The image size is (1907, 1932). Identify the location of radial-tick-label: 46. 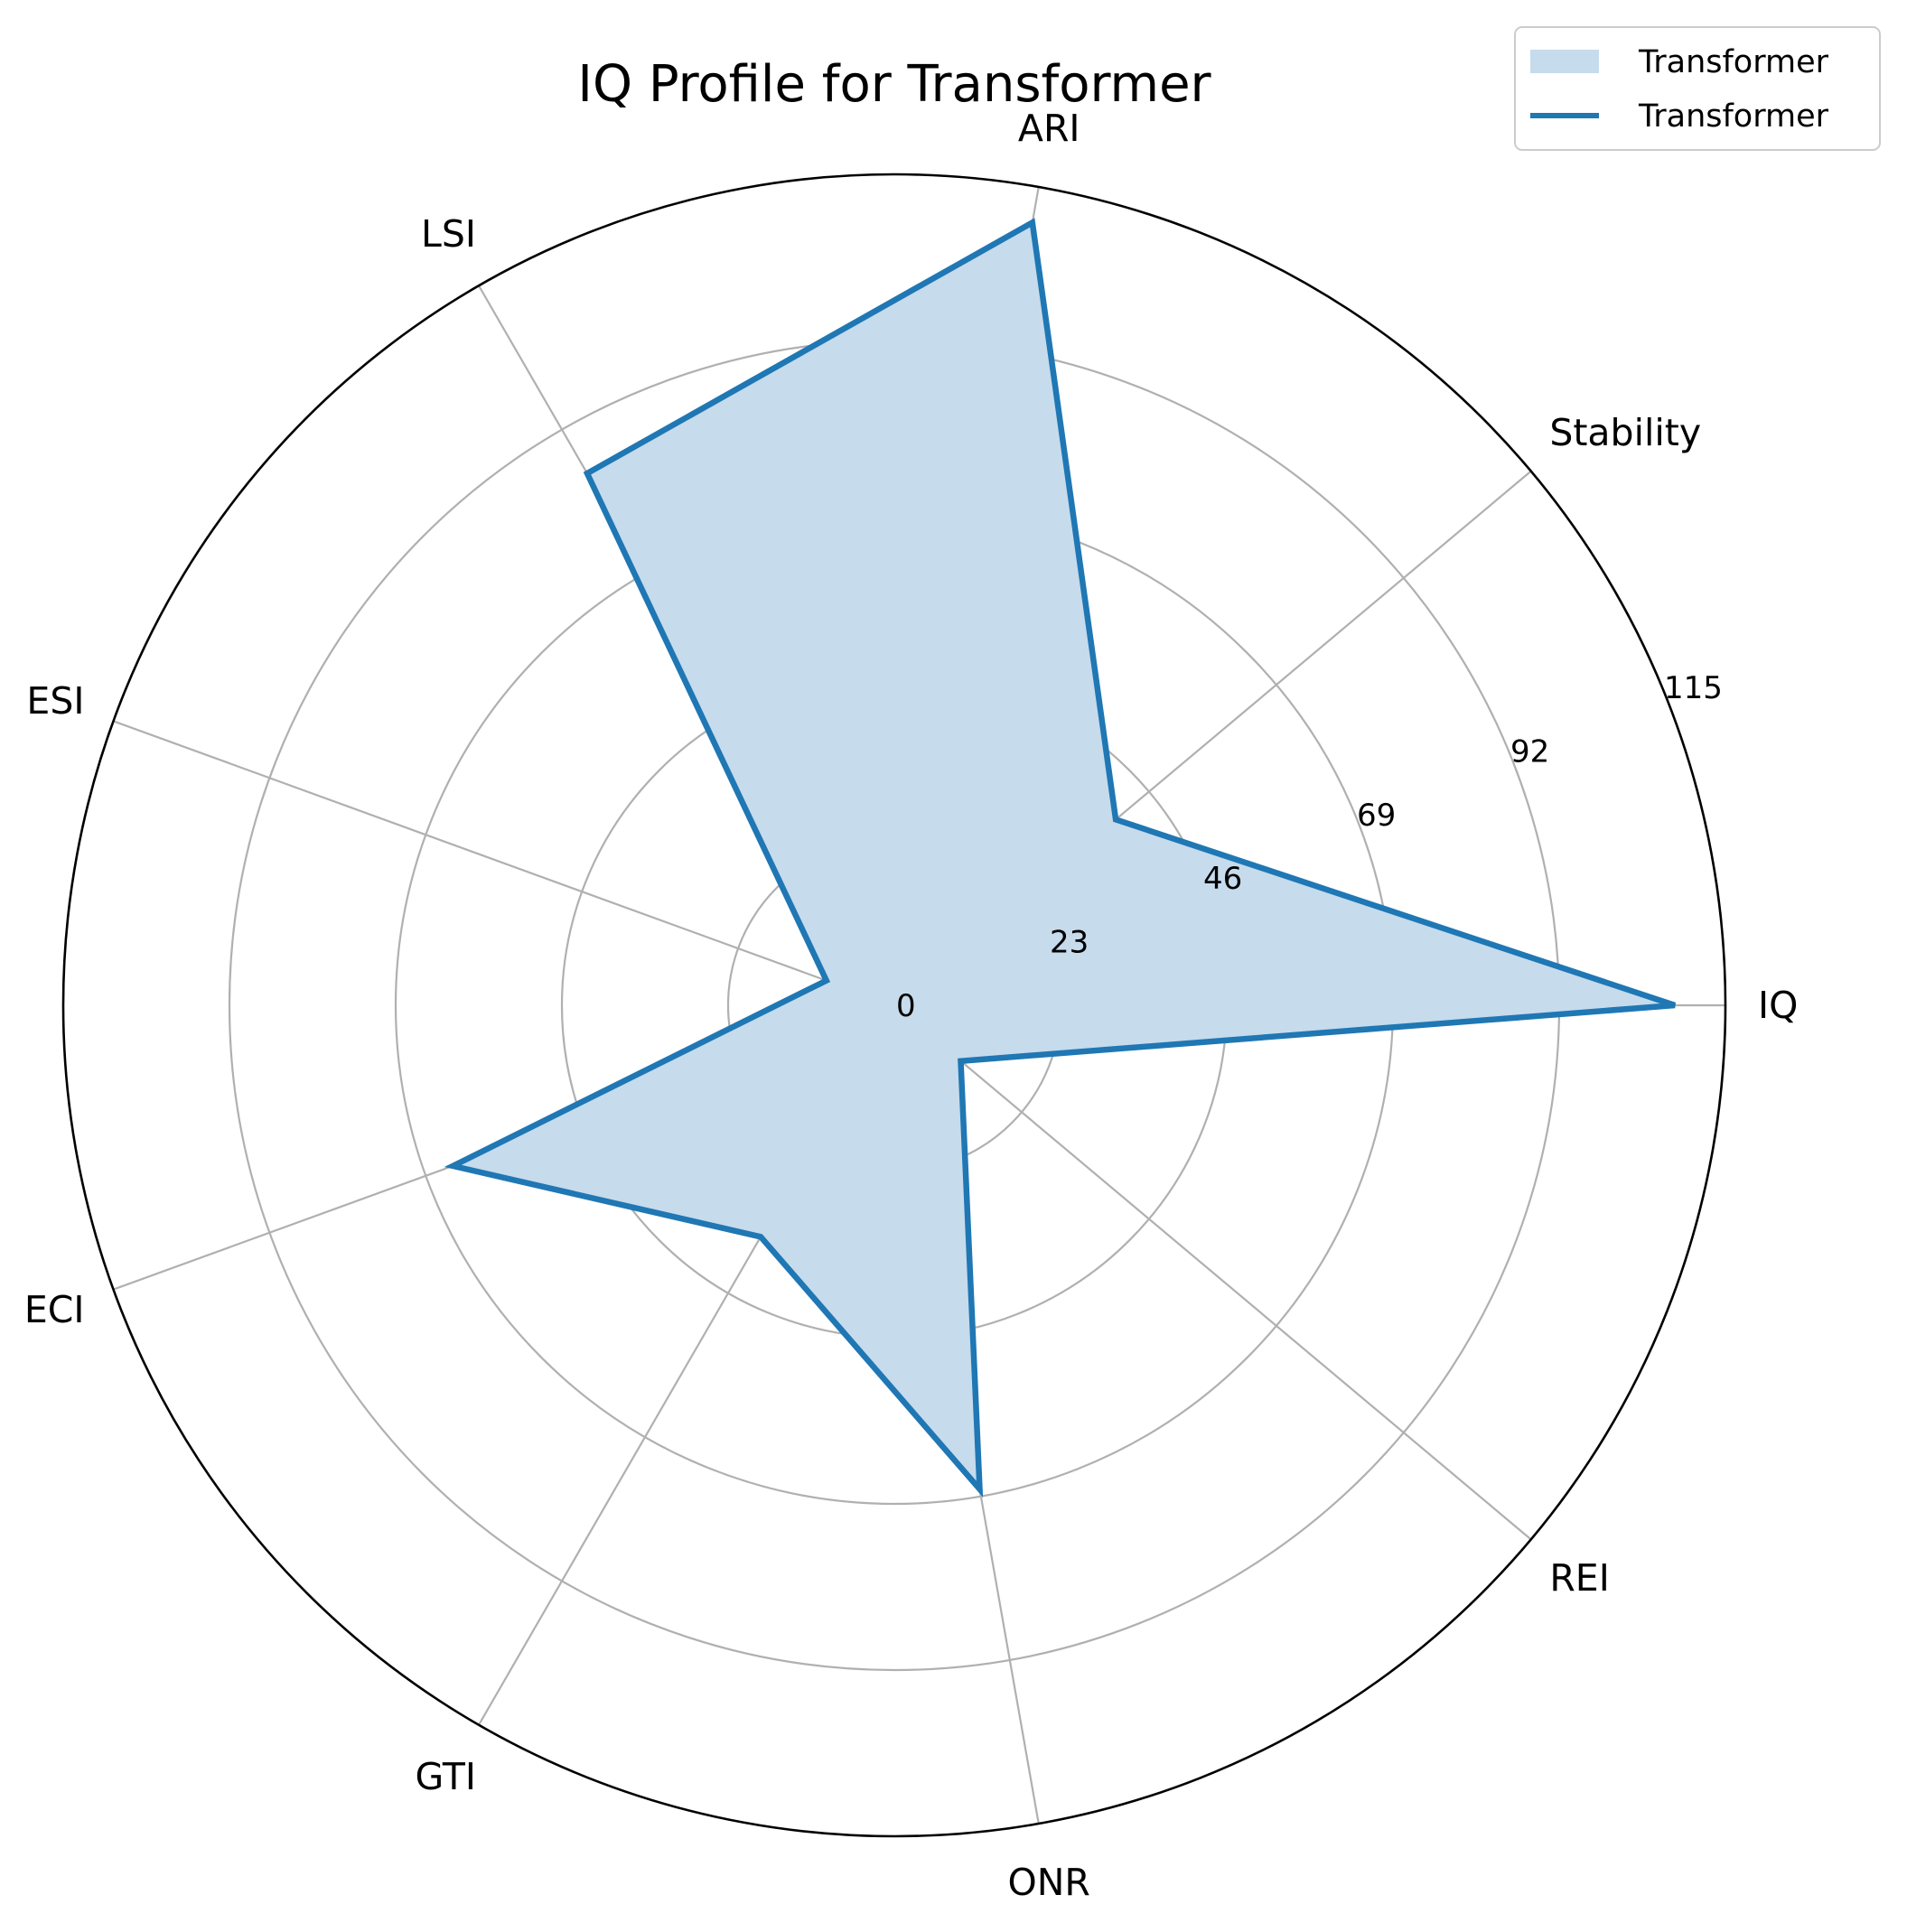
(1222, 879).